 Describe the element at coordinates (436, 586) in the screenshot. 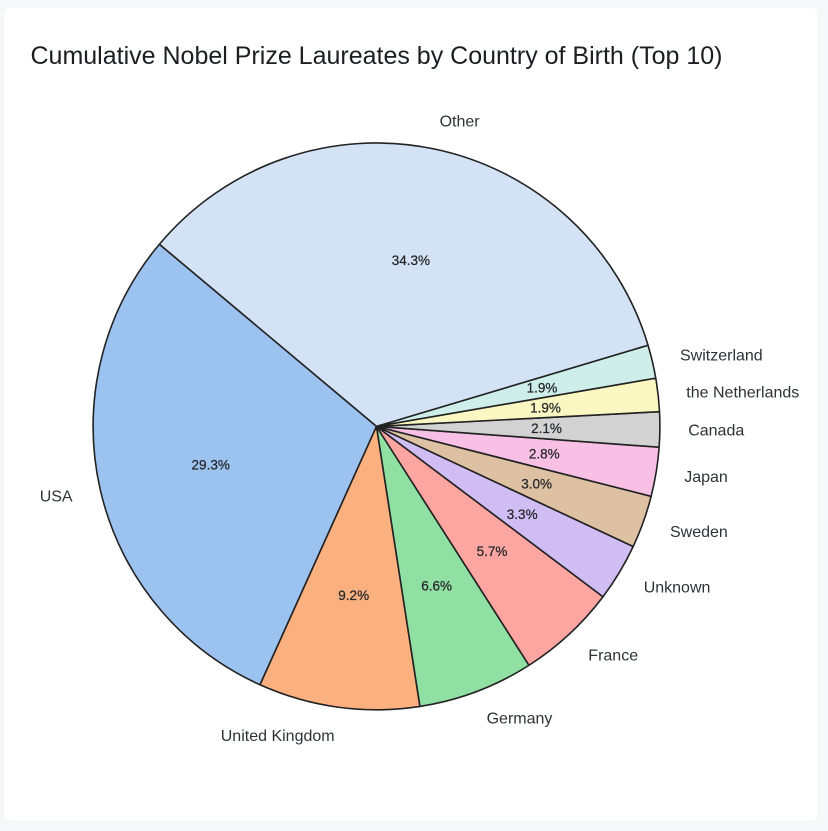

I see `svg-text: 6.6%` at that location.